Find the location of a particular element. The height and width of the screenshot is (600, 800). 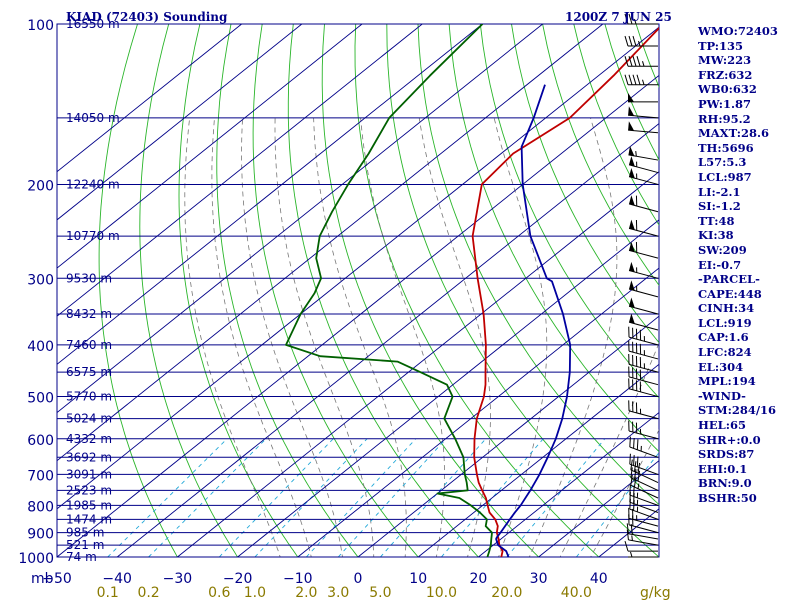

index-item: -WIND- is located at coordinates (722, 395).